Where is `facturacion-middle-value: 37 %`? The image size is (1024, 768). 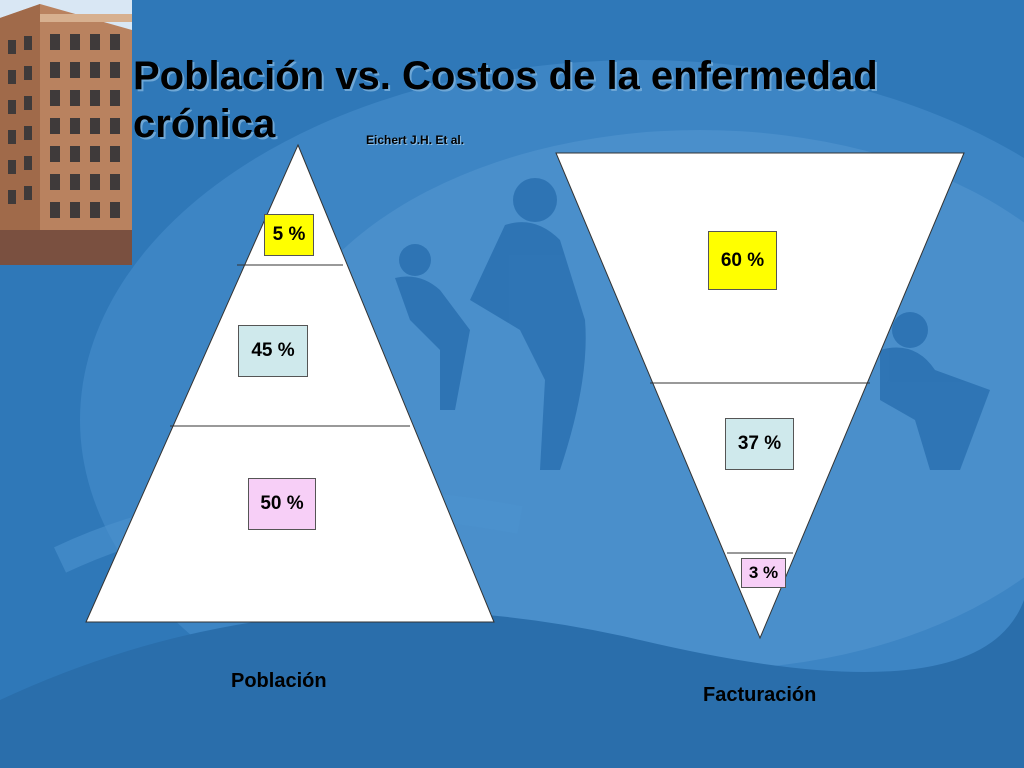 facturacion-middle-value: 37 % is located at coordinates (759, 444).